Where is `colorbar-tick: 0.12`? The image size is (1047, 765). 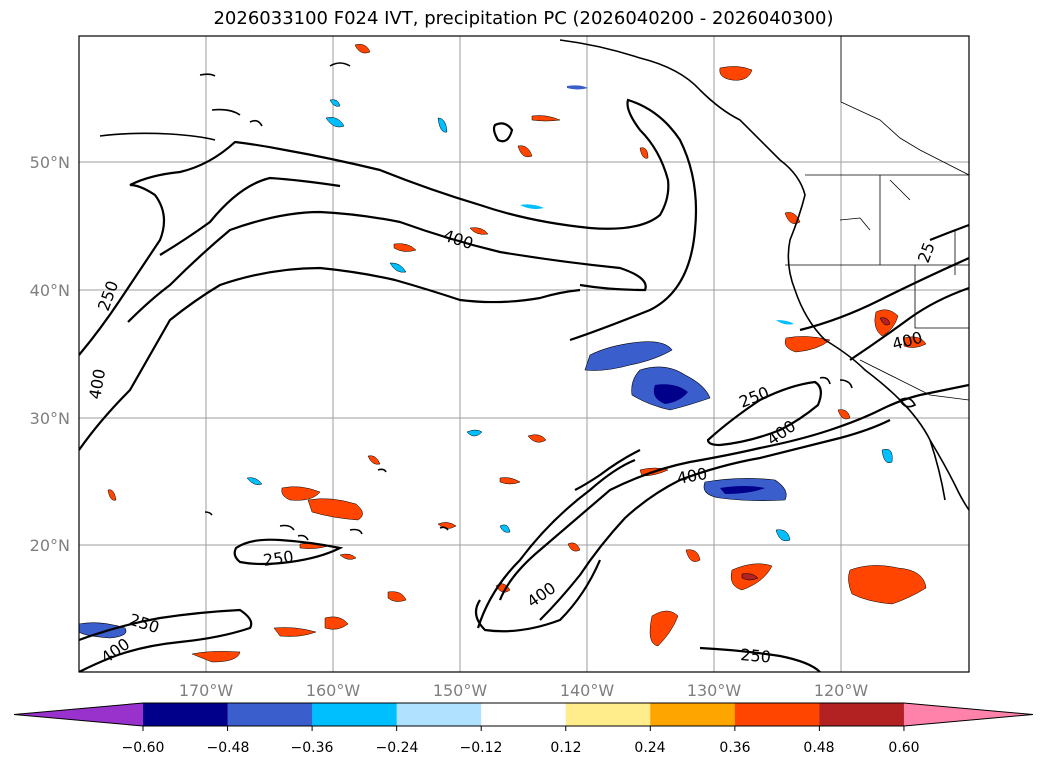
colorbar-tick: 0.12 is located at coordinates (565, 748).